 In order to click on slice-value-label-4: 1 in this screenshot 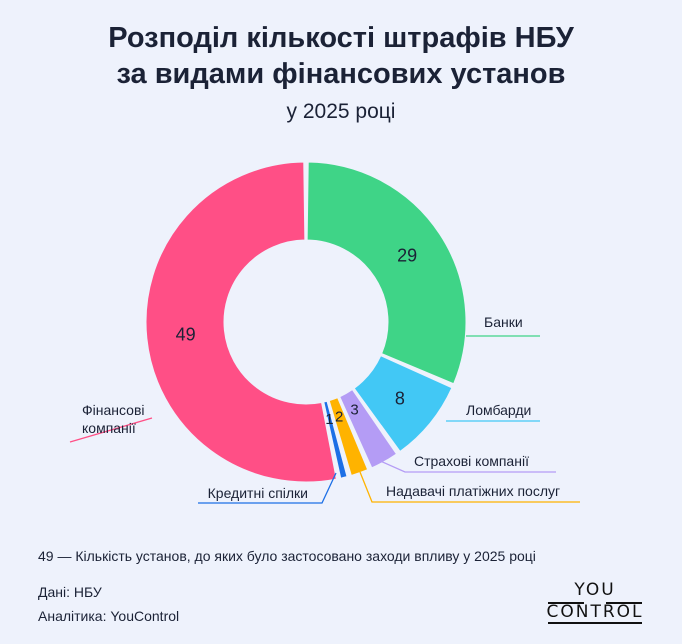, I will do `click(329, 419)`.